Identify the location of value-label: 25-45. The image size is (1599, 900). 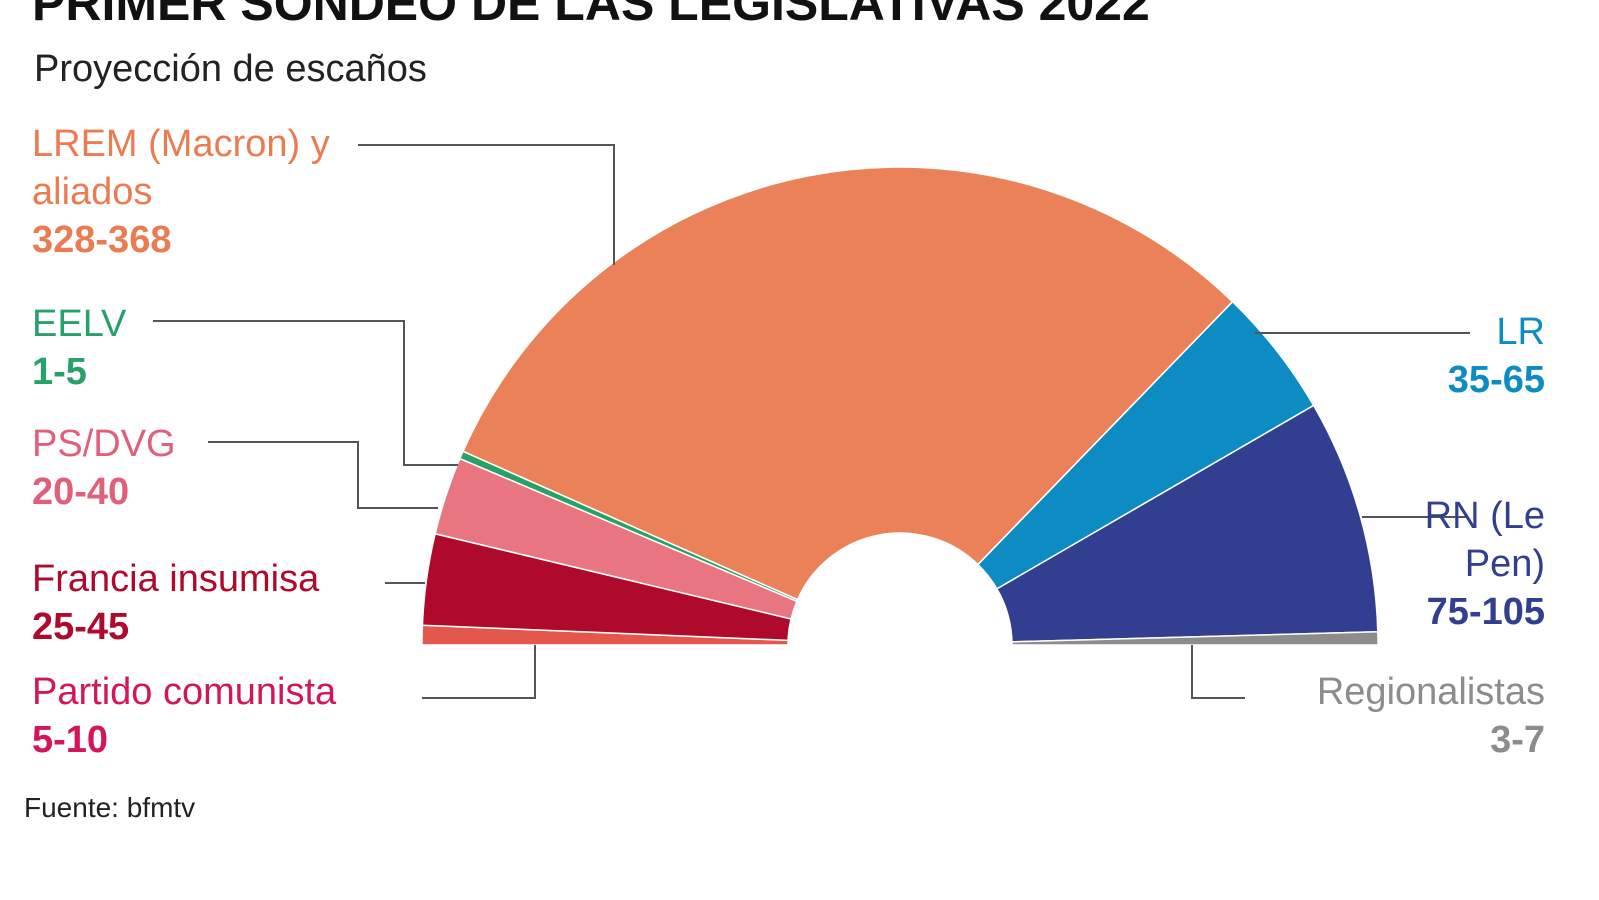
(81, 627).